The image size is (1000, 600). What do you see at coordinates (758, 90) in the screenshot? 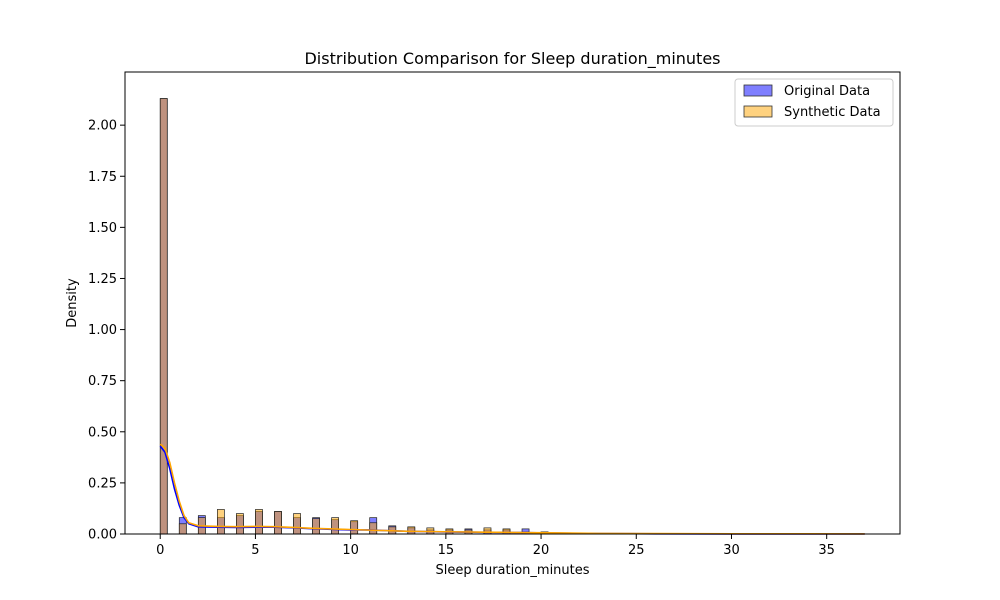
I see `legend-swatch-original` at bounding box center [758, 90].